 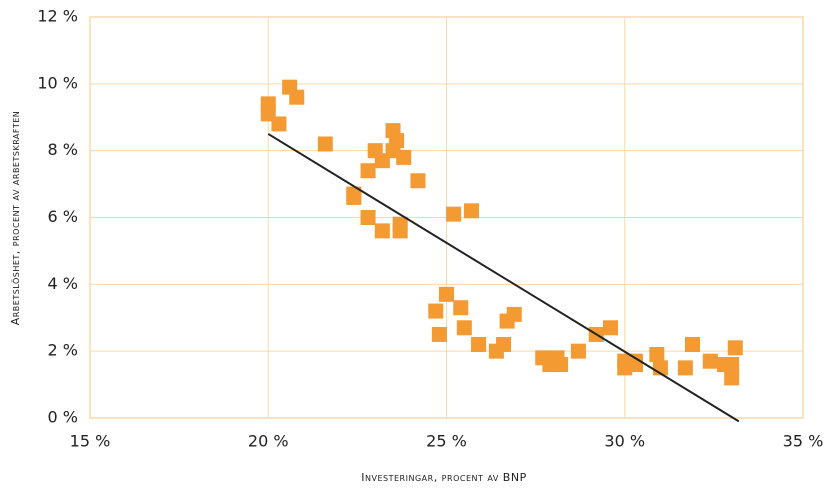 What do you see at coordinates (63, 350) in the screenshot?
I see `y-tick-label: 2 %` at bounding box center [63, 350].